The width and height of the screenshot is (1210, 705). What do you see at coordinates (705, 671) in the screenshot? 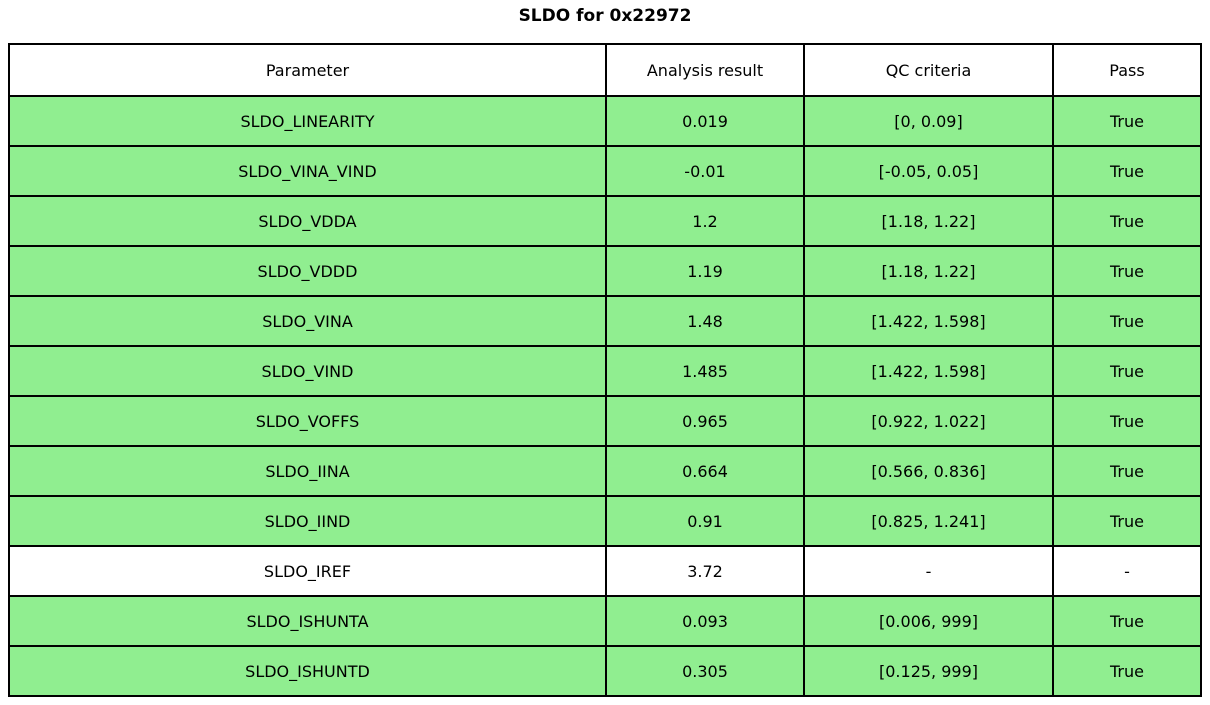
I see `analysis-result-cell: 0.305` at bounding box center [705, 671].